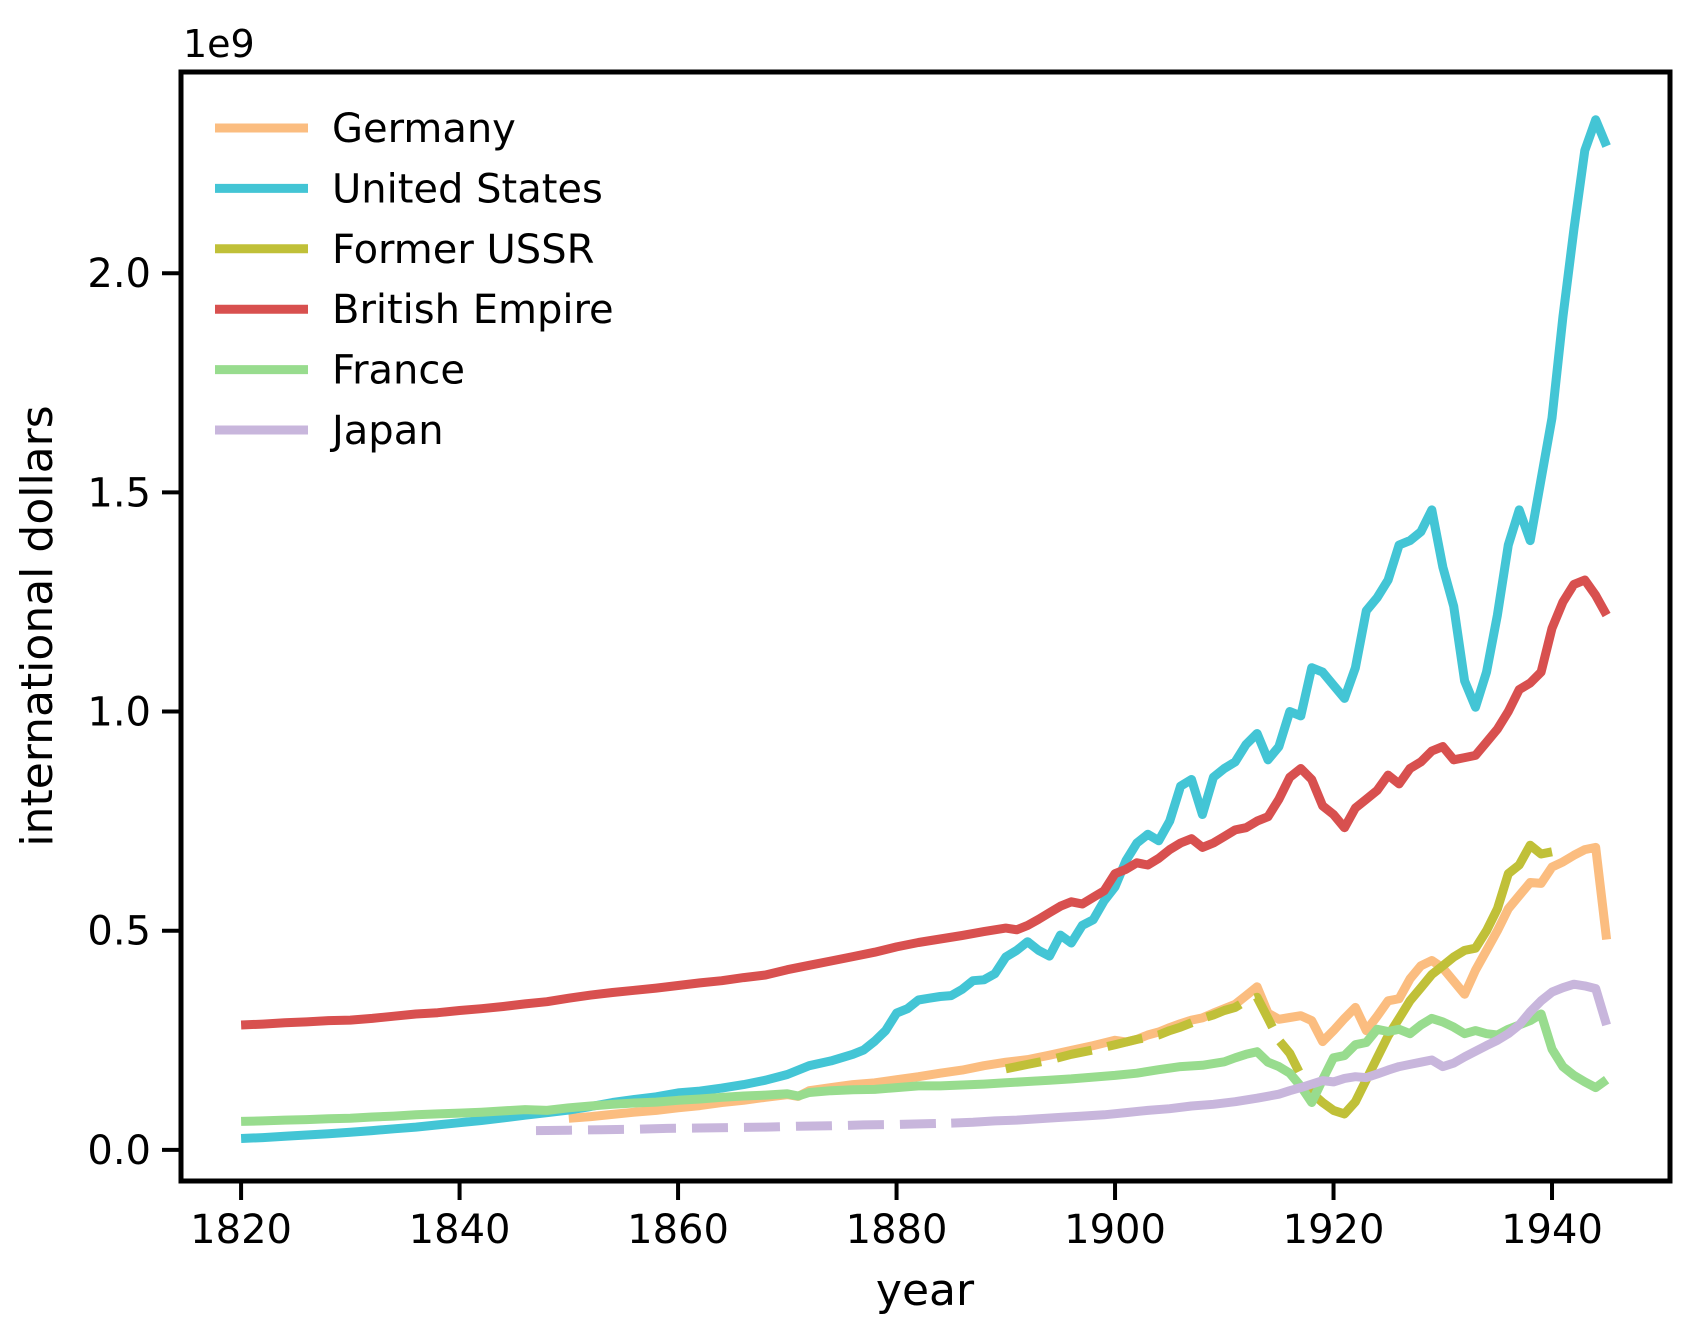 The width and height of the screenshot is (1700, 1338). What do you see at coordinates (897, 1230) in the screenshot?
I see `x-tick-label-1880: 1880` at bounding box center [897, 1230].